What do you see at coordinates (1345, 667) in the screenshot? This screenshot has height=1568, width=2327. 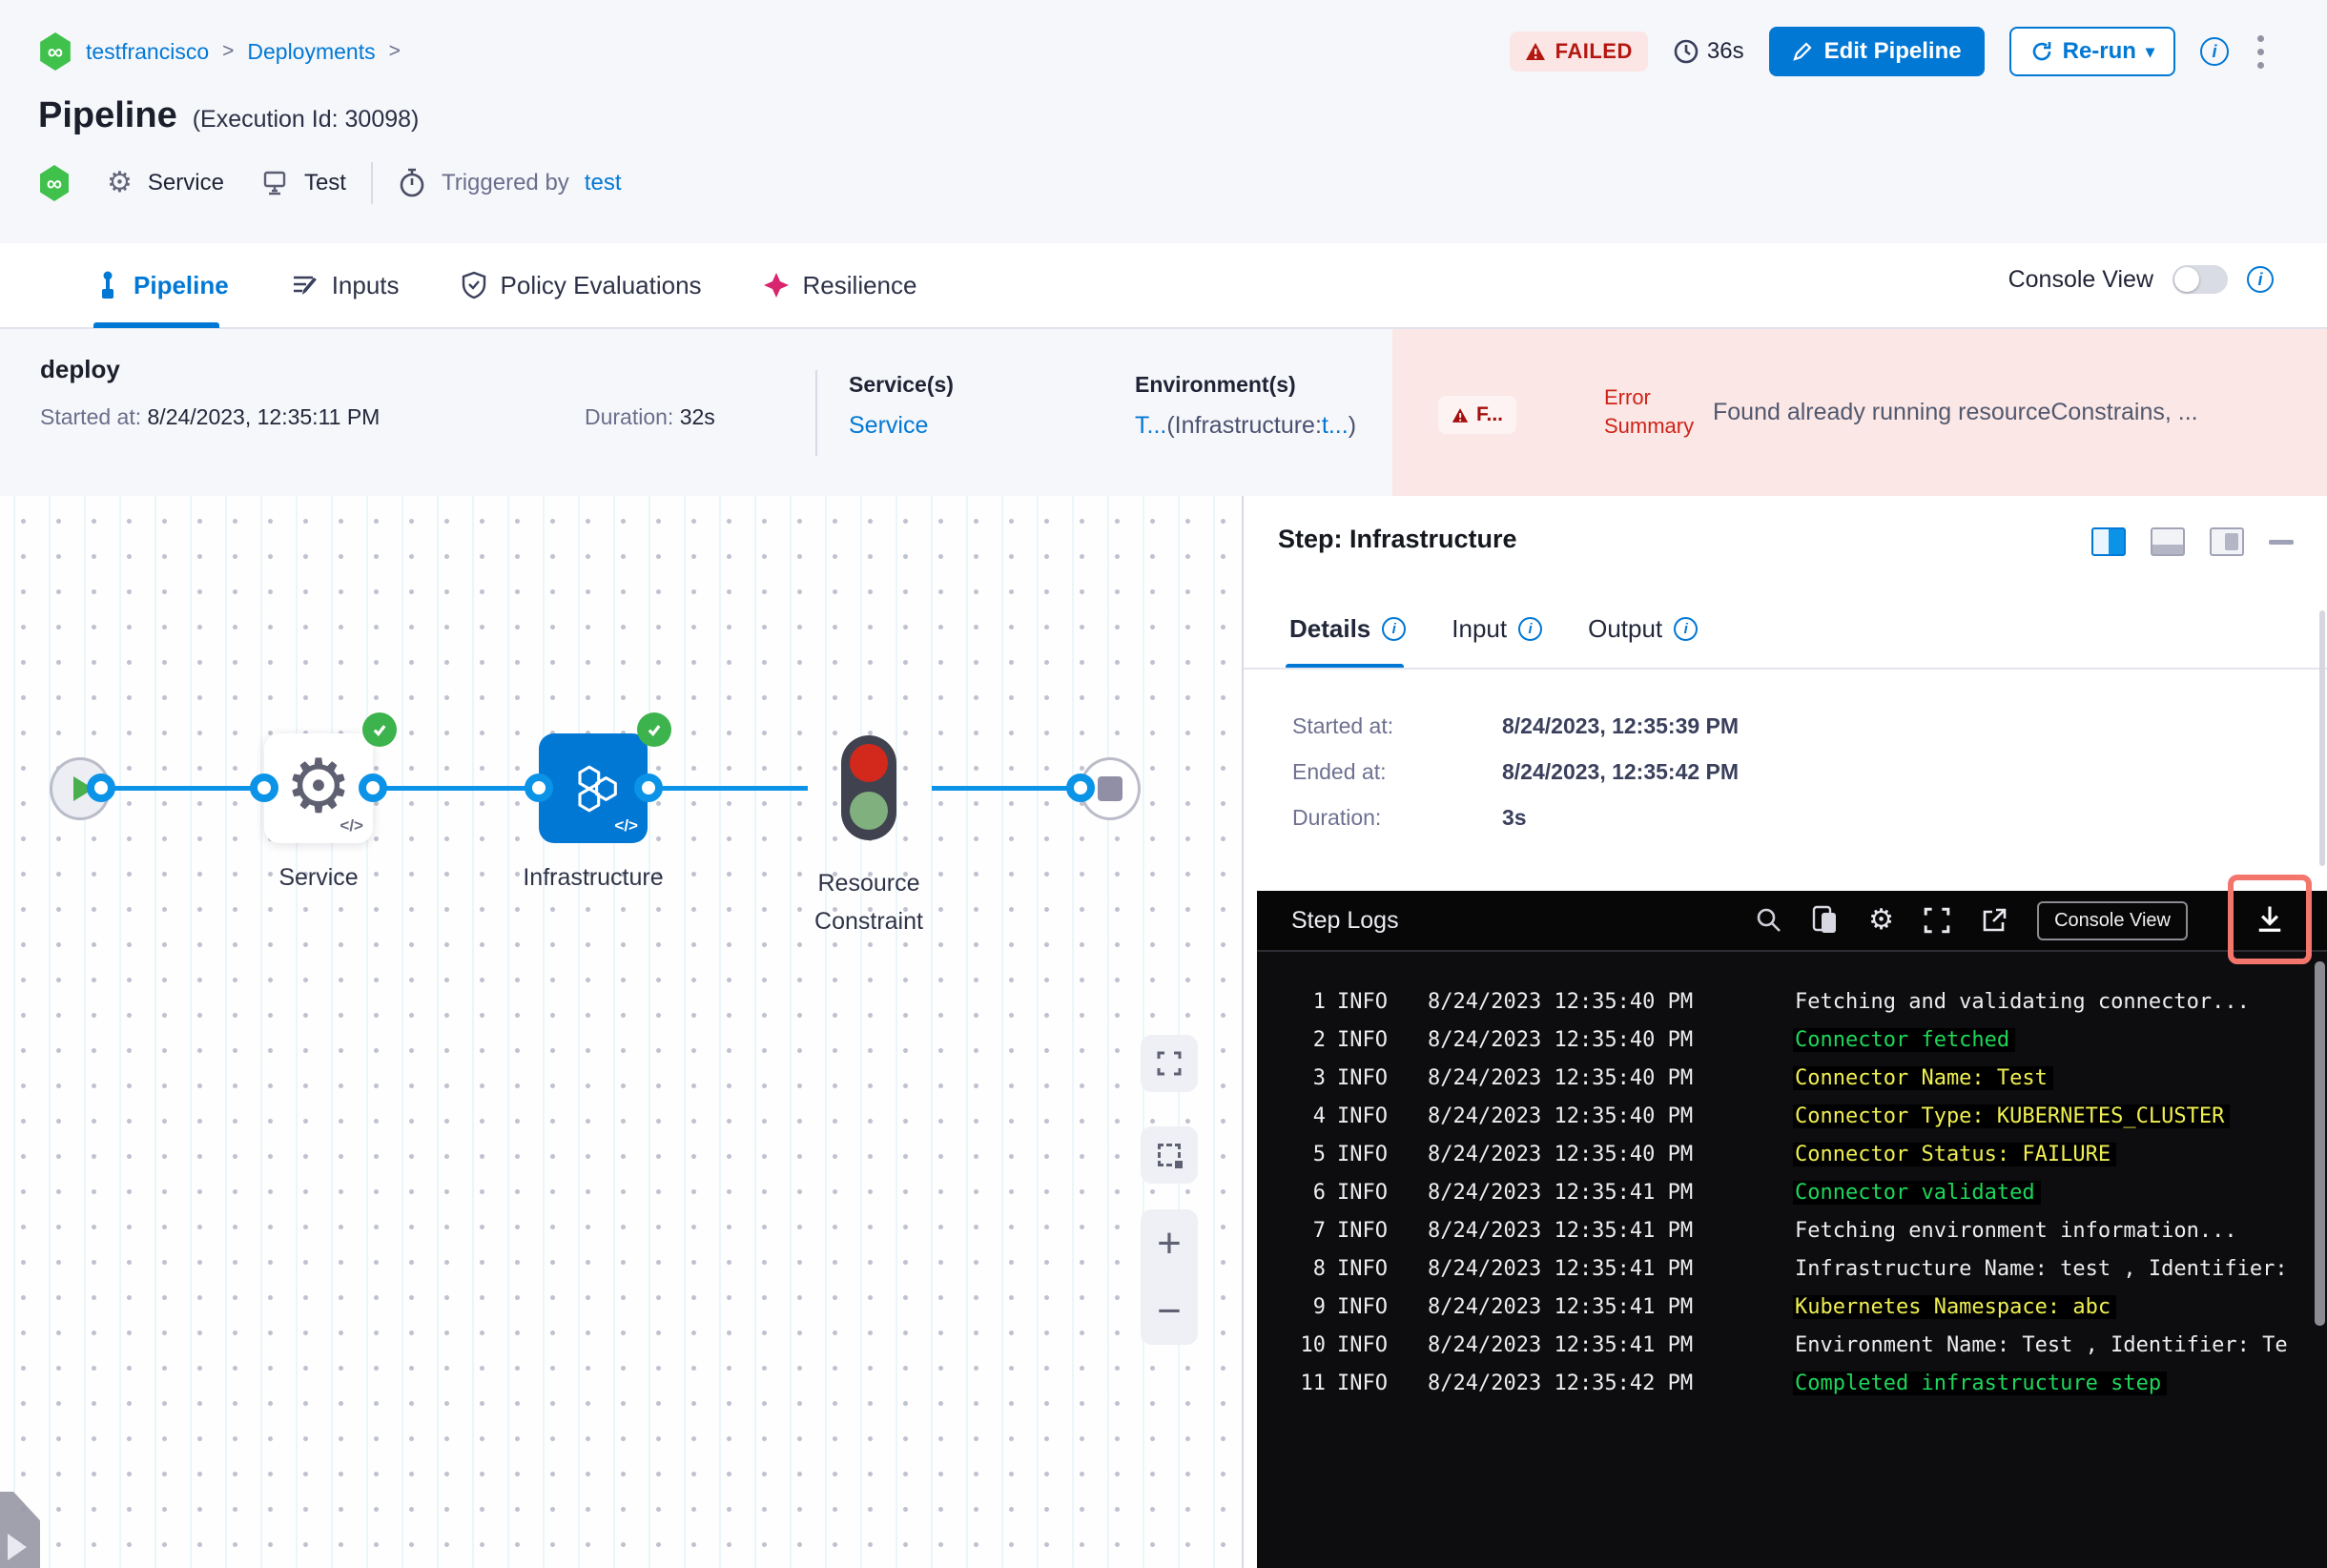 I see `active-step-tab-underline` at bounding box center [1345, 667].